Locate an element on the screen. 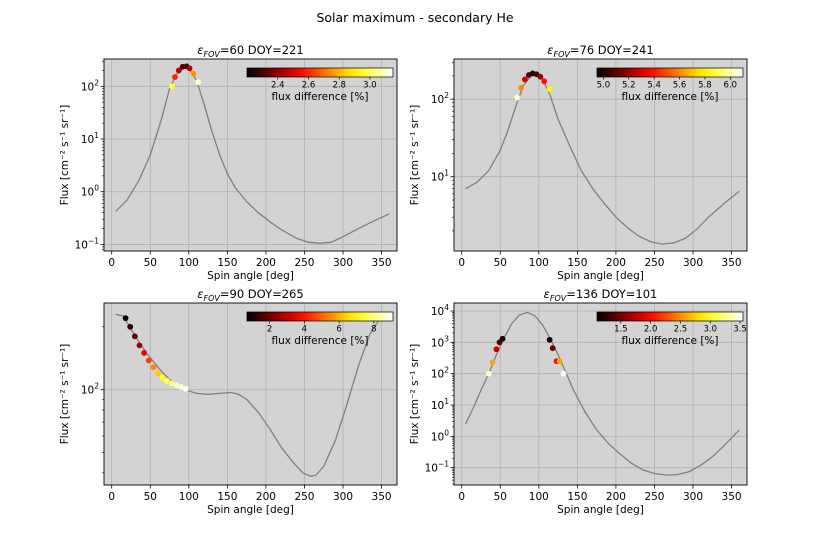 The height and width of the screenshot is (554, 830). colorbar-tick-label: 1.5 is located at coordinates (621, 330).